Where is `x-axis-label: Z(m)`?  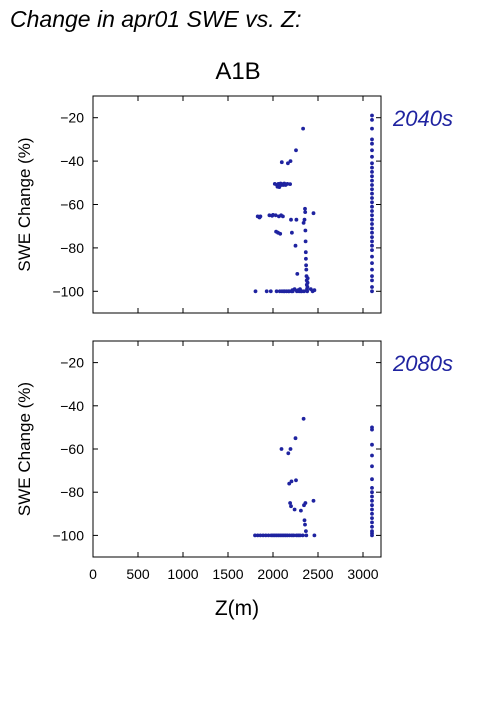 x-axis-label: Z(m) is located at coordinates (237, 608).